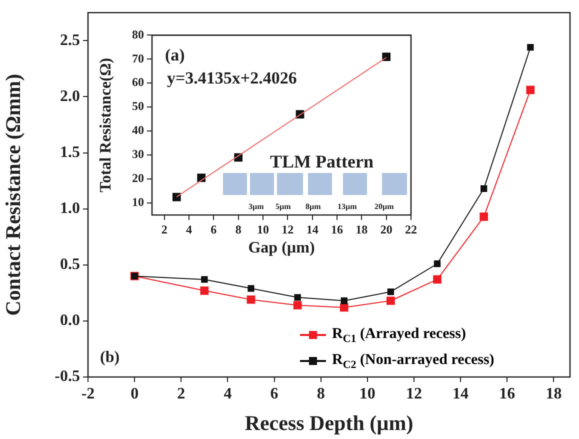 Image resolution: width=579 pixels, height=439 pixels. Describe the element at coordinates (138, 58) in the screenshot. I see `y-tick-label: 70` at that location.